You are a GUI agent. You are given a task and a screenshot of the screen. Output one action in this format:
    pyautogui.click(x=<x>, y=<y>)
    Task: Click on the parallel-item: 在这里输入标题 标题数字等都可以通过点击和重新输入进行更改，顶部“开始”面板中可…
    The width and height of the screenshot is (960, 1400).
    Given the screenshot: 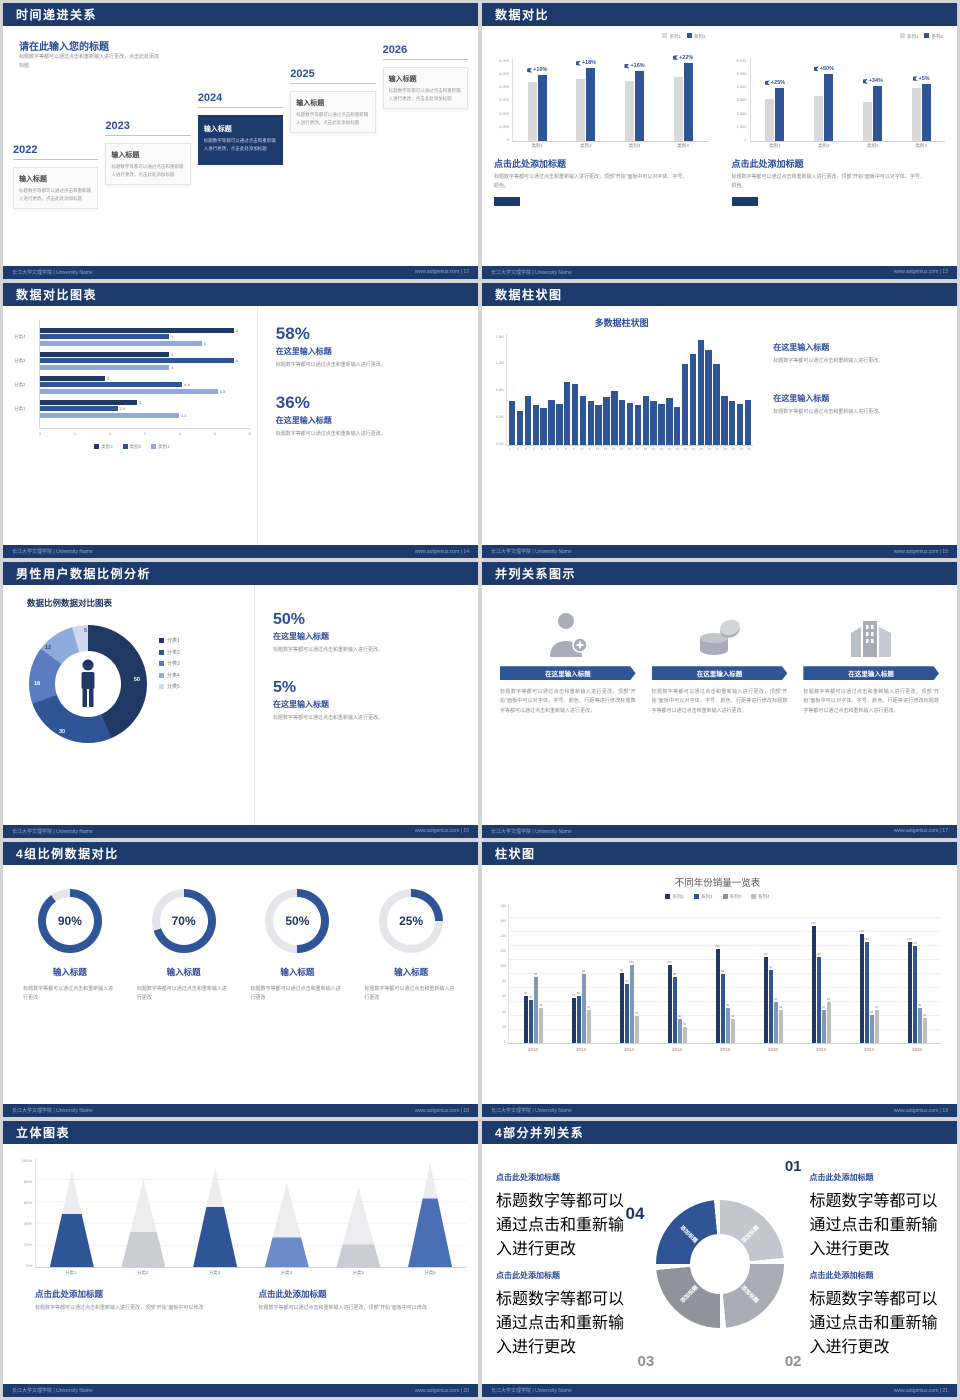 What is the action you would take?
    pyautogui.click(x=719, y=660)
    